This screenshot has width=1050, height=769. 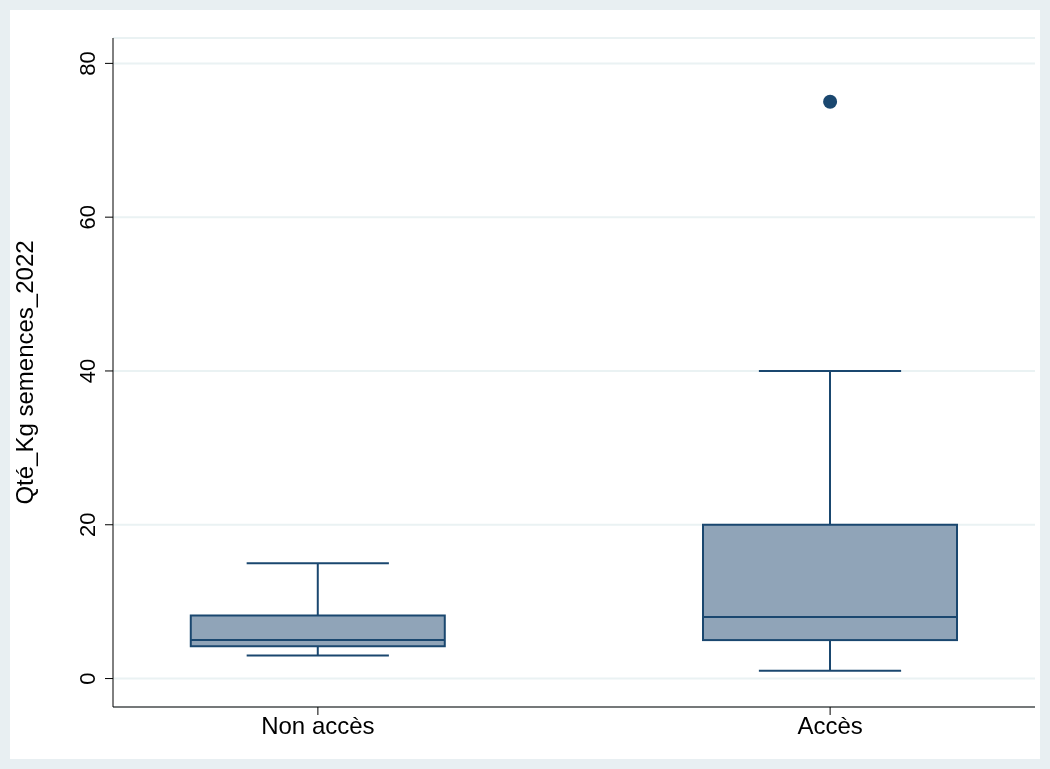 What do you see at coordinates (87, 524) in the screenshot?
I see `y-tick-label: 20` at bounding box center [87, 524].